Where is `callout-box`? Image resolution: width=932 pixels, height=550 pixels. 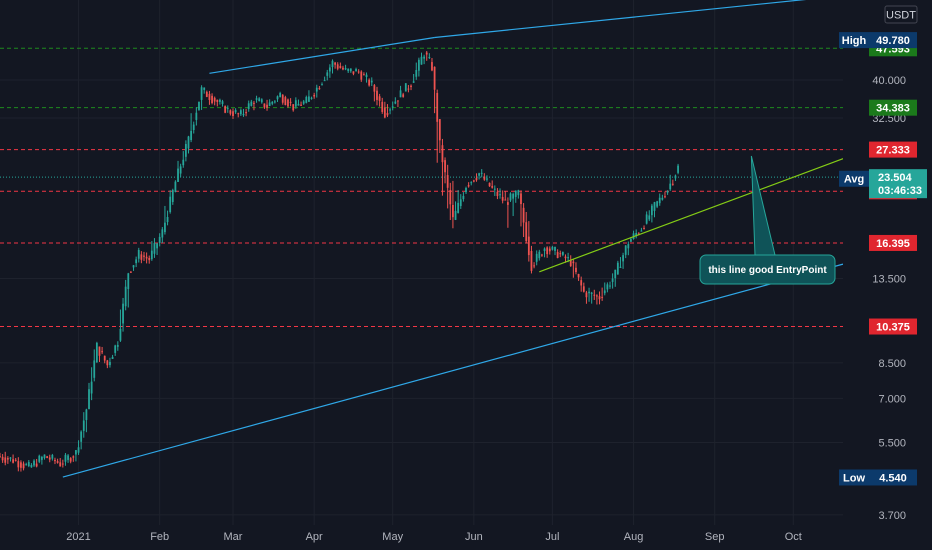
callout-box is located at coordinates (767, 269).